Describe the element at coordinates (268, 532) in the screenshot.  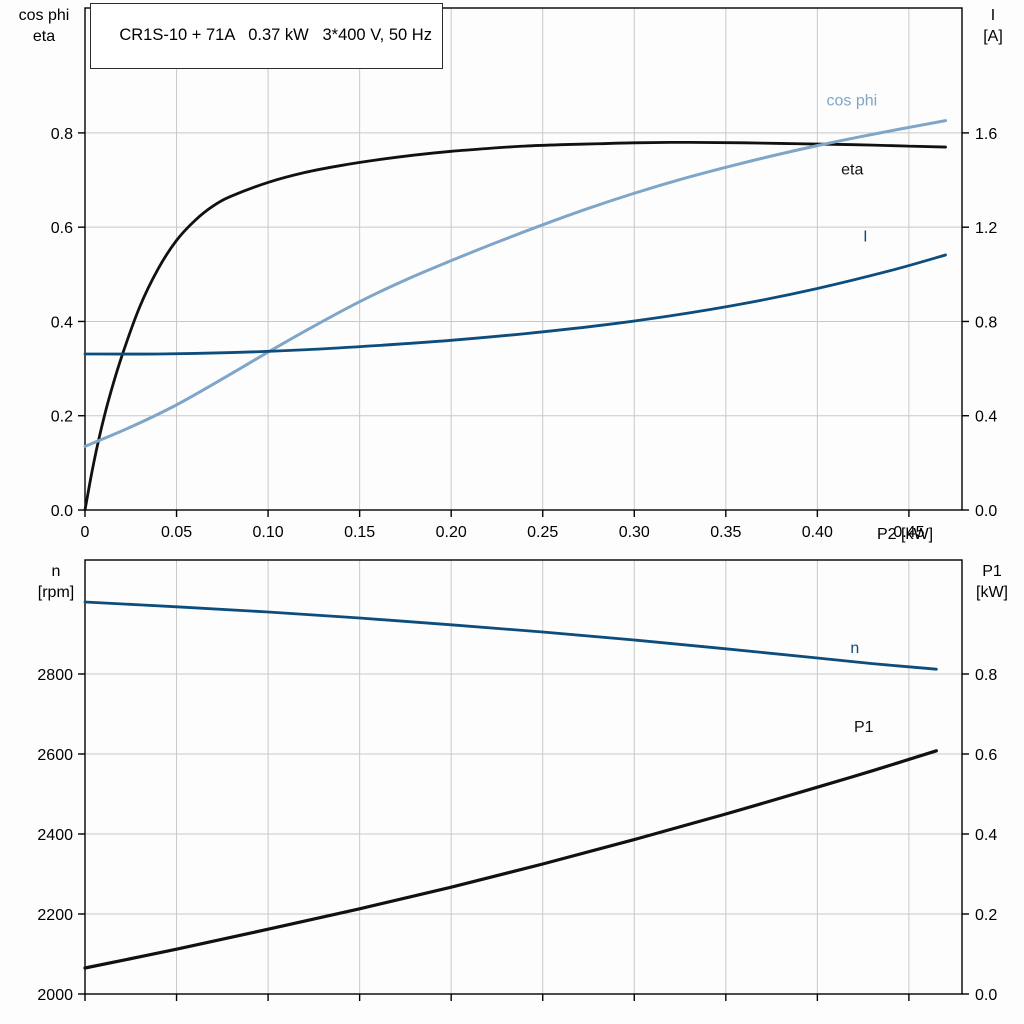
I see `x-tick-label: 0.10` at that location.